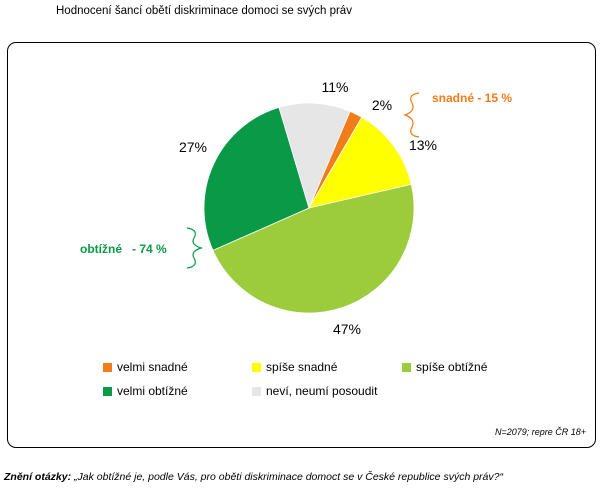 The width and height of the screenshot is (608, 495). What do you see at coordinates (152, 391) in the screenshot?
I see `legend-label: velmi obtížné` at bounding box center [152, 391].